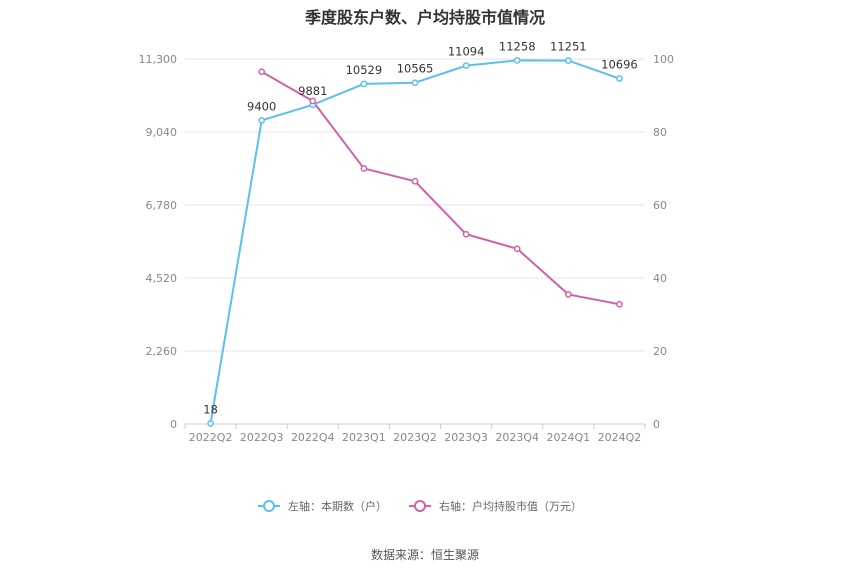 Image resolution: width=850 pixels, height=575 pixels. Describe the element at coordinates (173, 424) in the screenshot. I see `left-tick-label: 0` at that location.